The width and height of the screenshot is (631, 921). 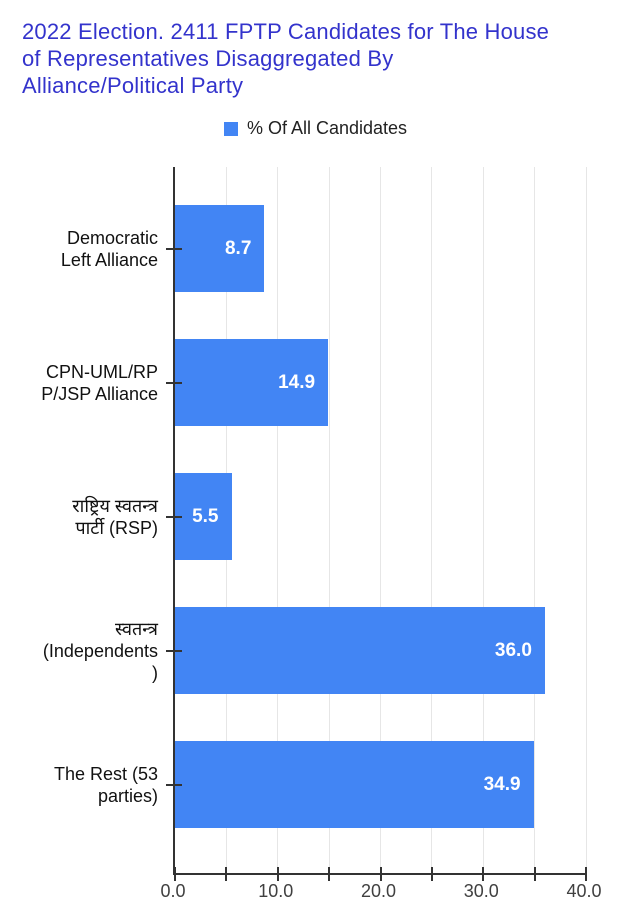 I want to click on category-label-3: राष्ट्रिय स्वतन्त्र पार्टी (RSP), so click(x=79, y=516).